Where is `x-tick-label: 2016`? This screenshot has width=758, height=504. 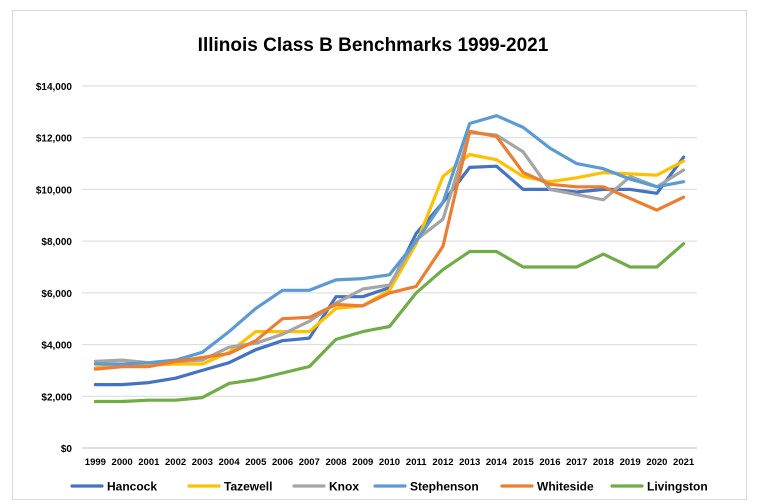
x-tick-label: 2016 is located at coordinates (549, 462).